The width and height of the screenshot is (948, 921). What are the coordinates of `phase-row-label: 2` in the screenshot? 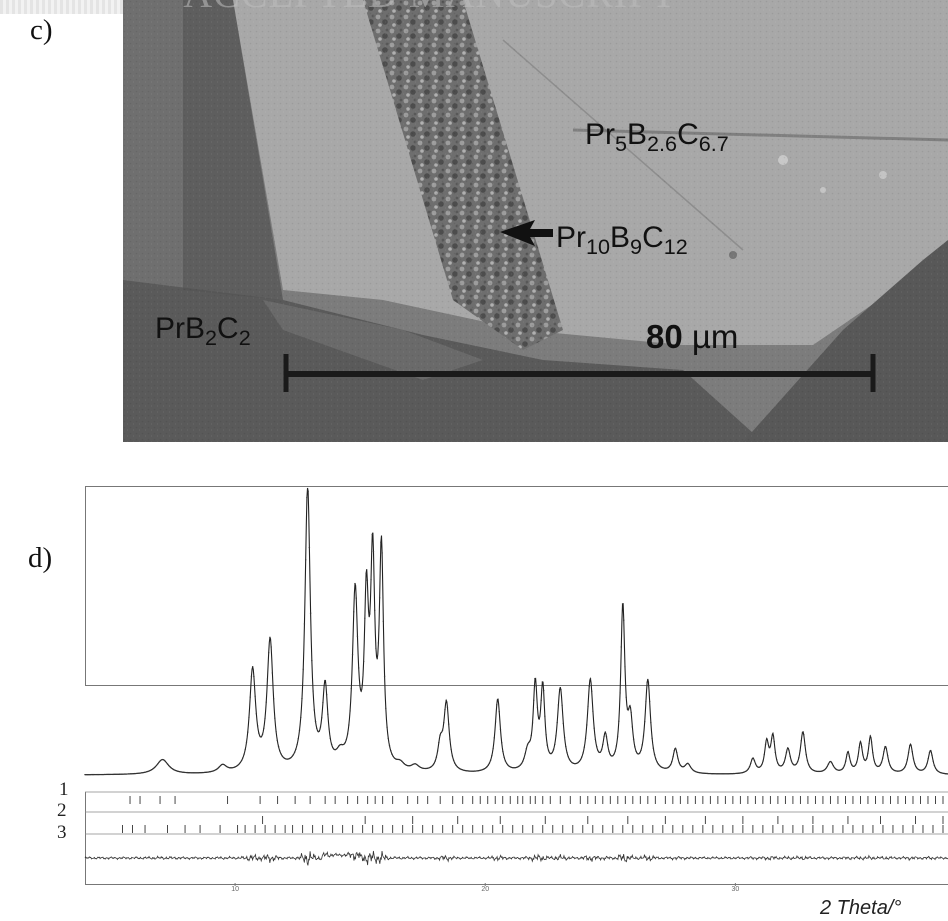 It's located at (62, 810).